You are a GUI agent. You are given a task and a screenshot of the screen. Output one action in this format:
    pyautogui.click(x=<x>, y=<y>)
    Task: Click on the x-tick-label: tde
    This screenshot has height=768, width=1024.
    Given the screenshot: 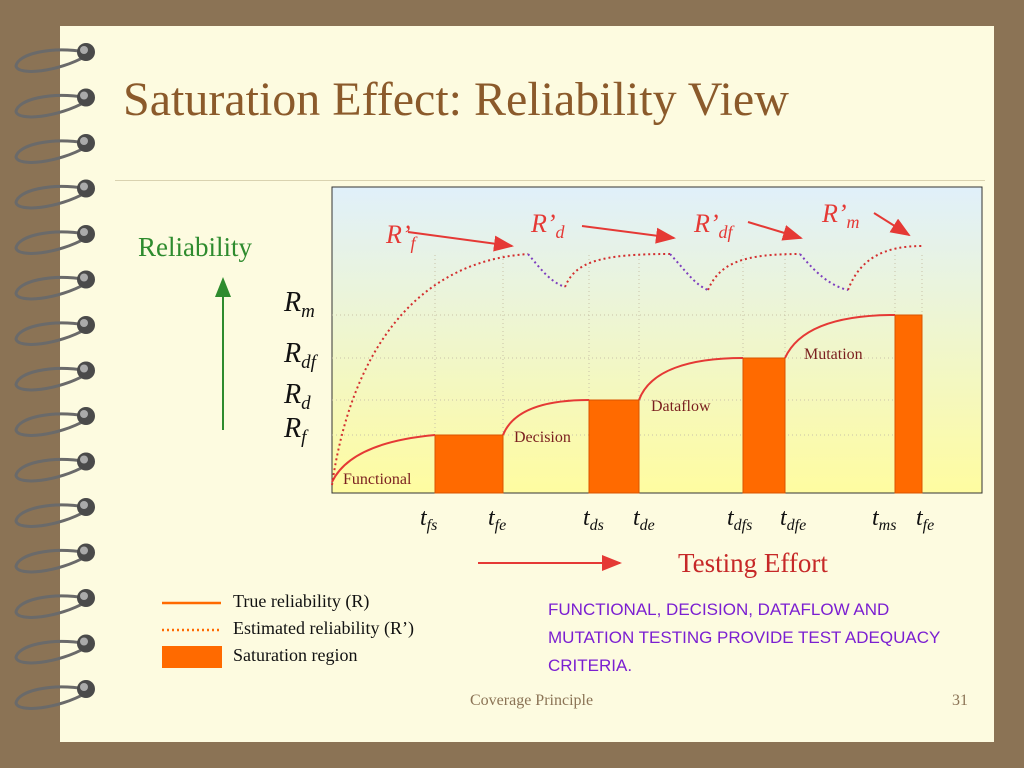 What is the action you would take?
    pyautogui.click(x=644, y=519)
    